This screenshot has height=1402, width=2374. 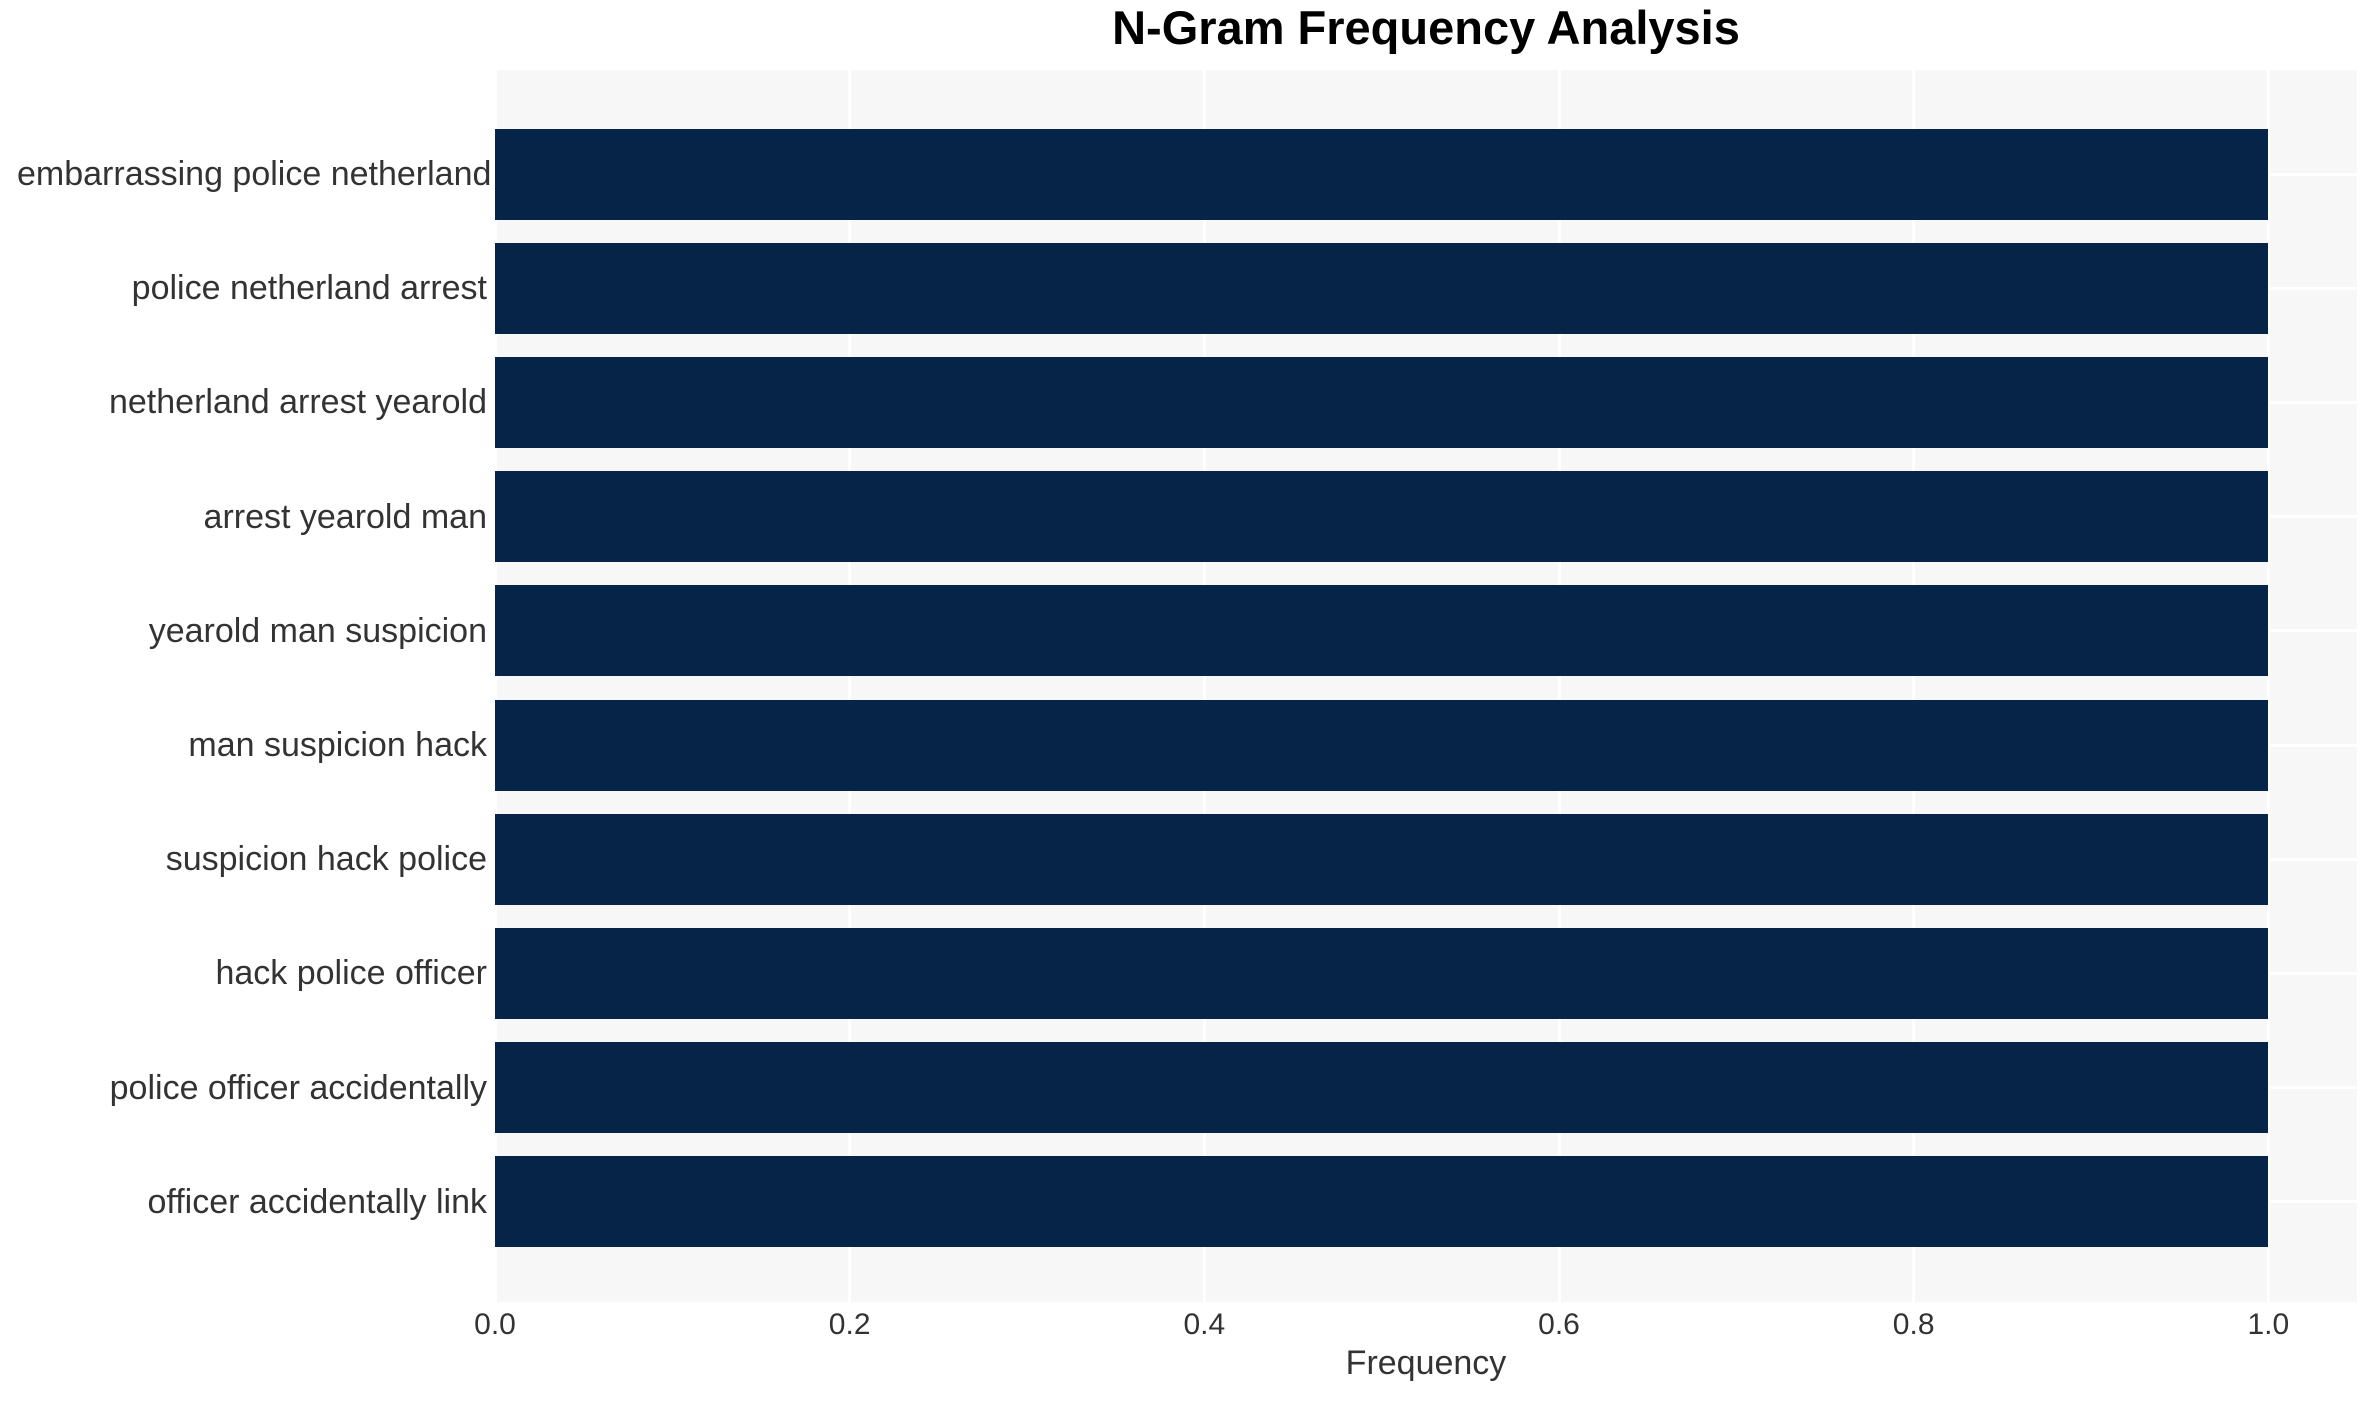 What do you see at coordinates (298, 1087) in the screenshot?
I see `y-tick-label: police officer accidentally` at bounding box center [298, 1087].